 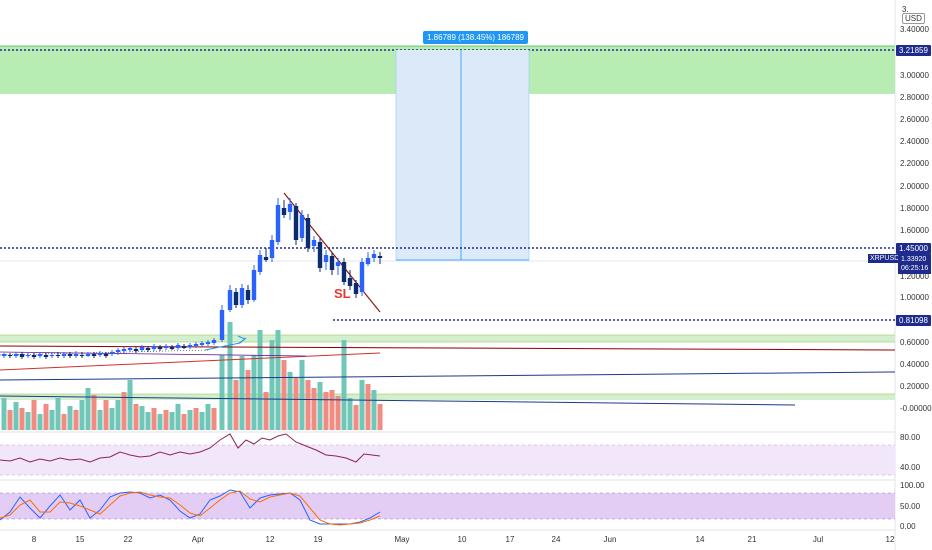 What do you see at coordinates (914, 276) in the screenshot?
I see `price-axis-label: 1.20000` at bounding box center [914, 276].